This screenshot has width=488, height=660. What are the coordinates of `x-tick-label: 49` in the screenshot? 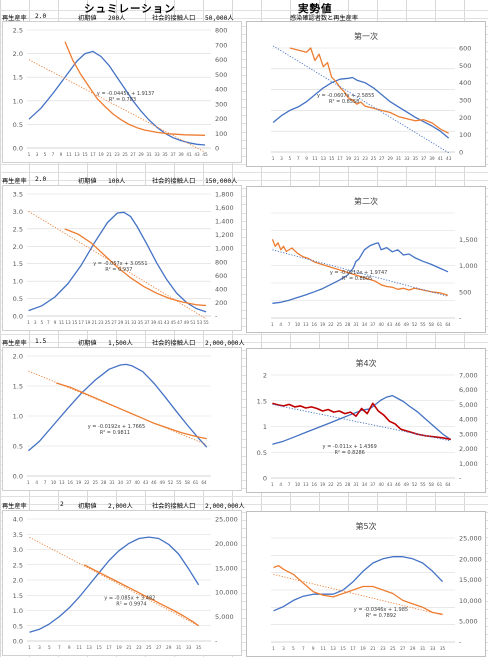 It's located at (187, 322).